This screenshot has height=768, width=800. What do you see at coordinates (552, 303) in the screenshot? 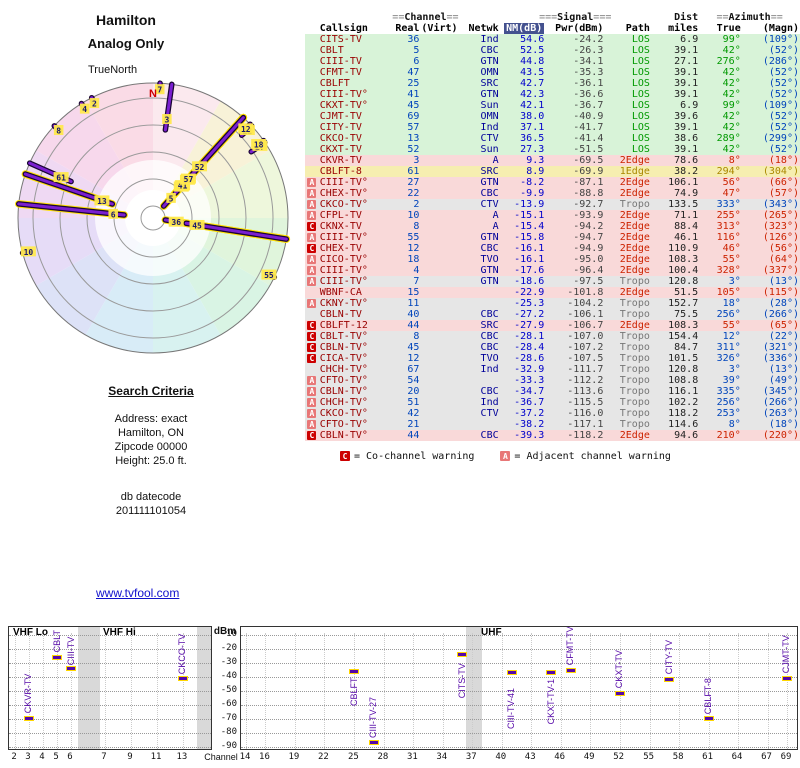
I see `table-row: A CKNY-TV° 11 -25.3 -104.2 Tropo 152.7 18° (28°)` at bounding box center [552, 303].